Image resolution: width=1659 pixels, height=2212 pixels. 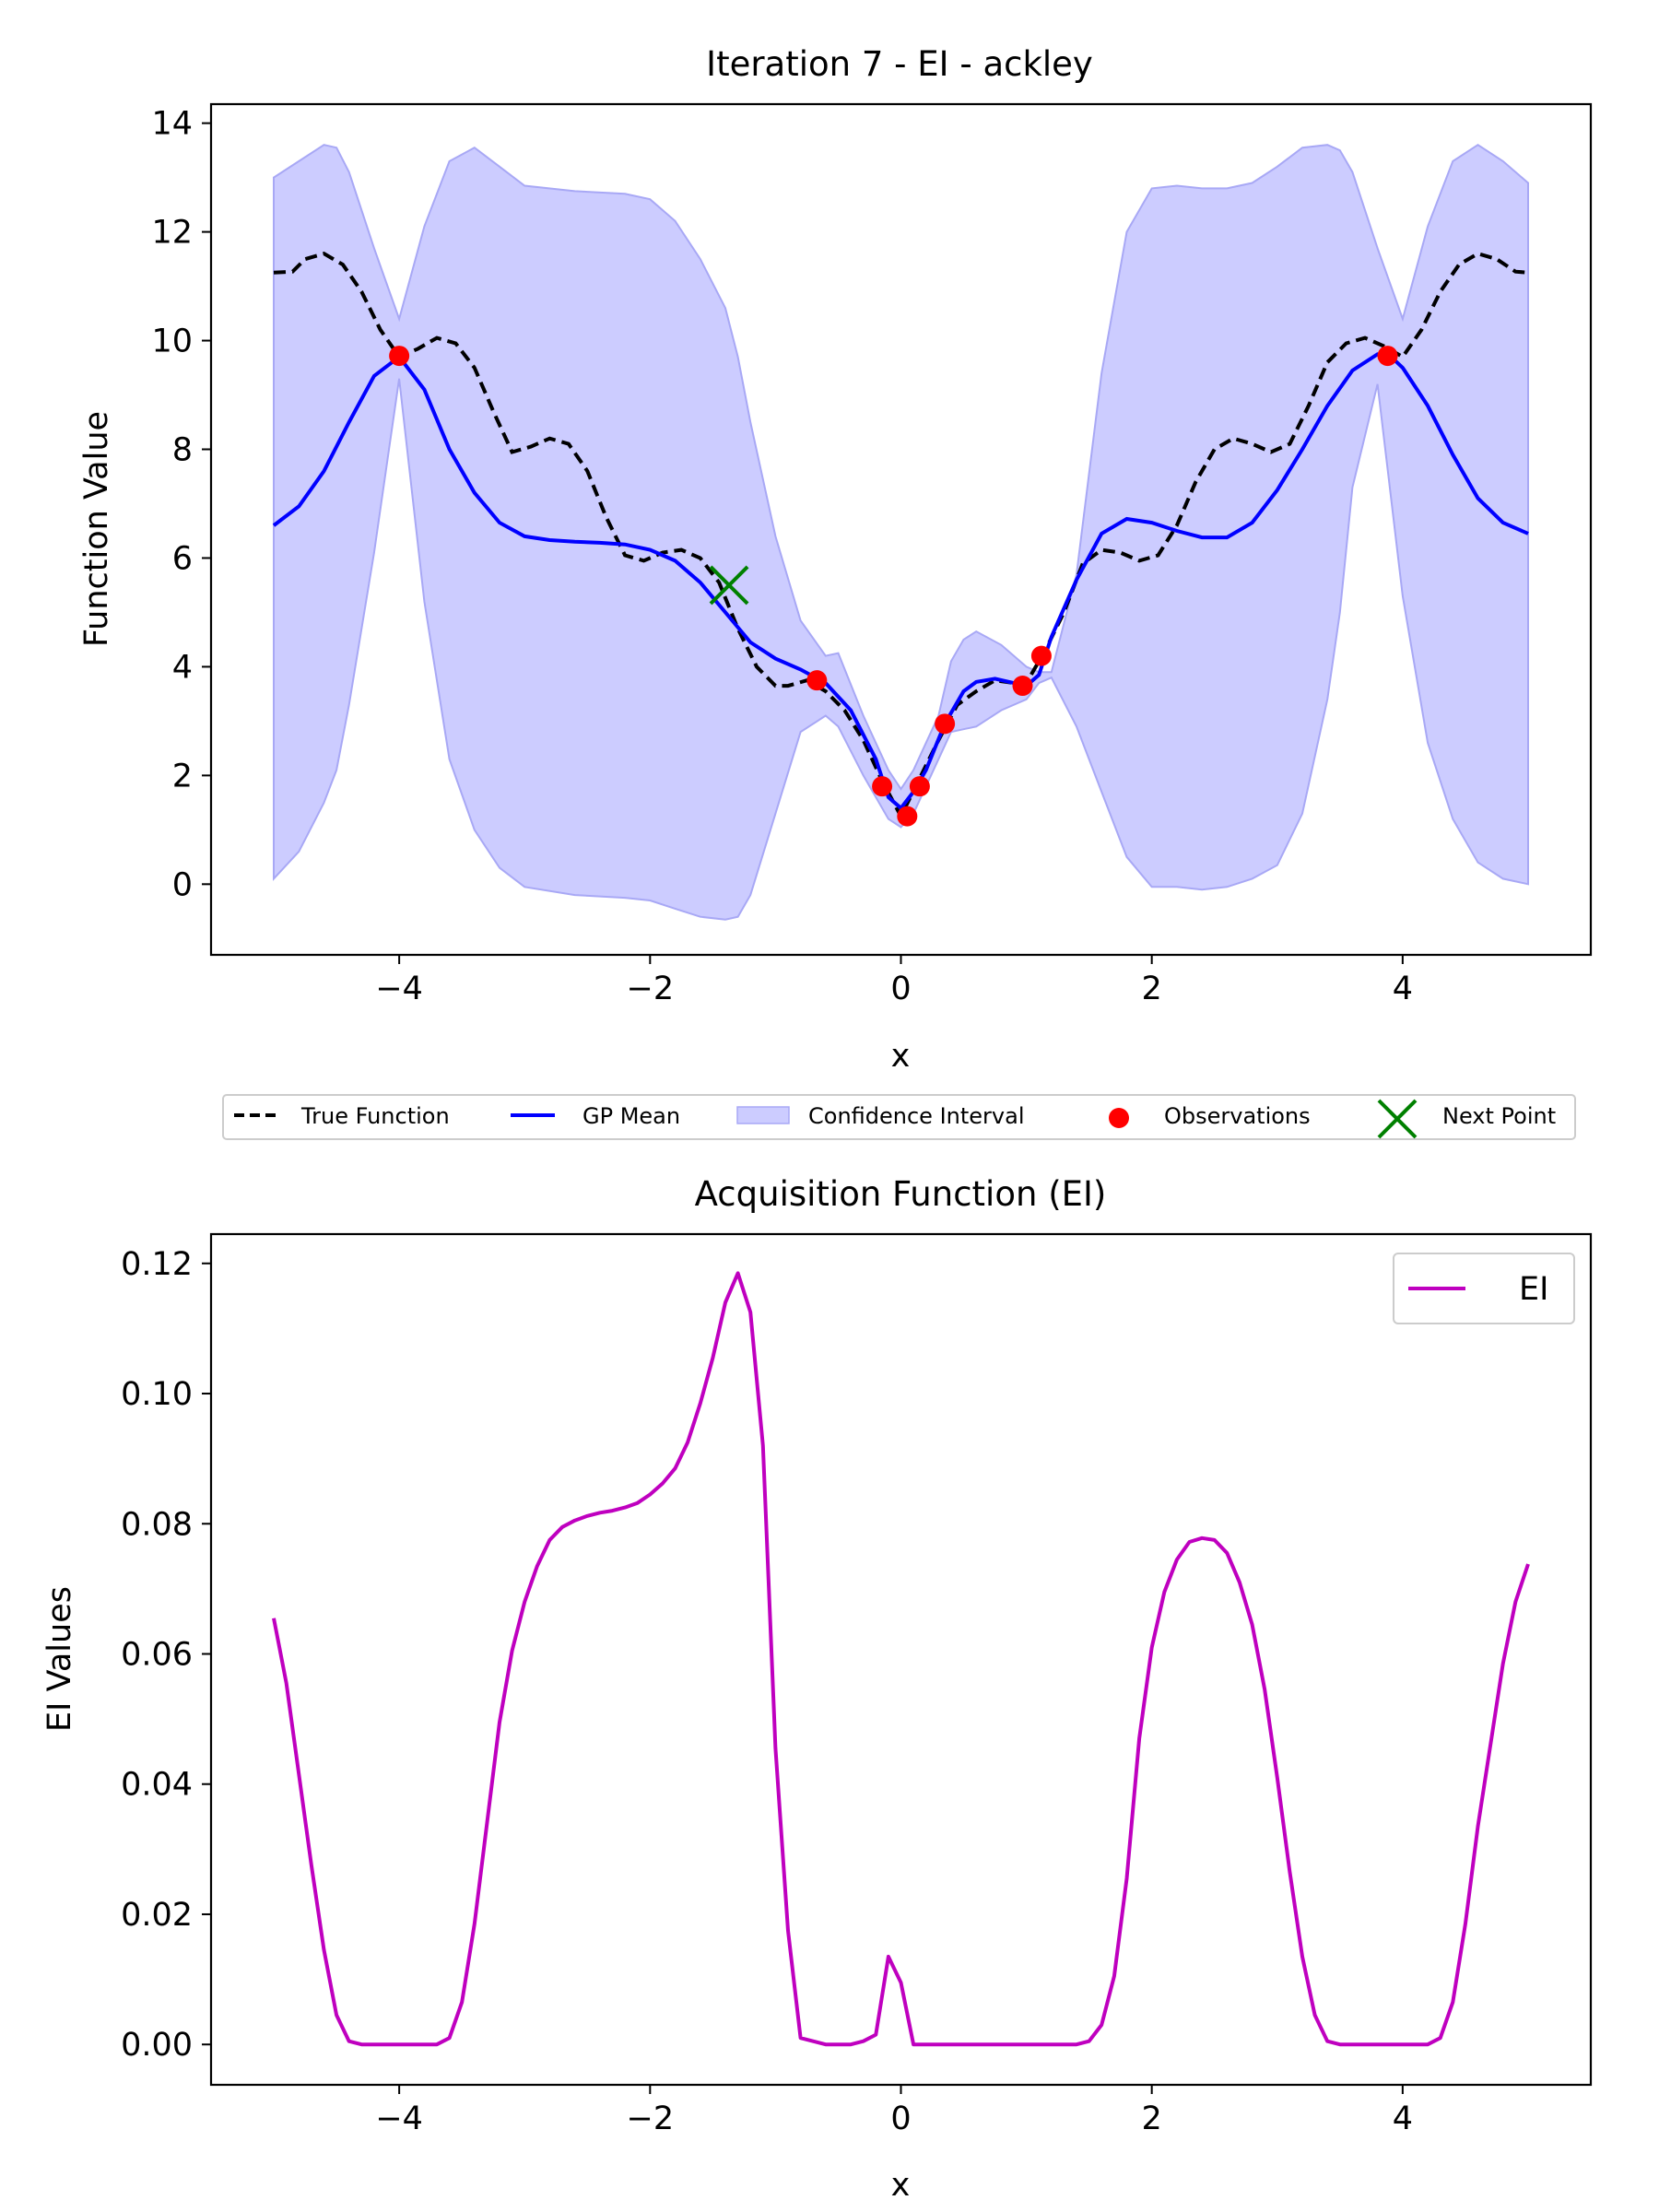 I want to click on ei-legend-label: EI, so click(x=1533, y=1289).